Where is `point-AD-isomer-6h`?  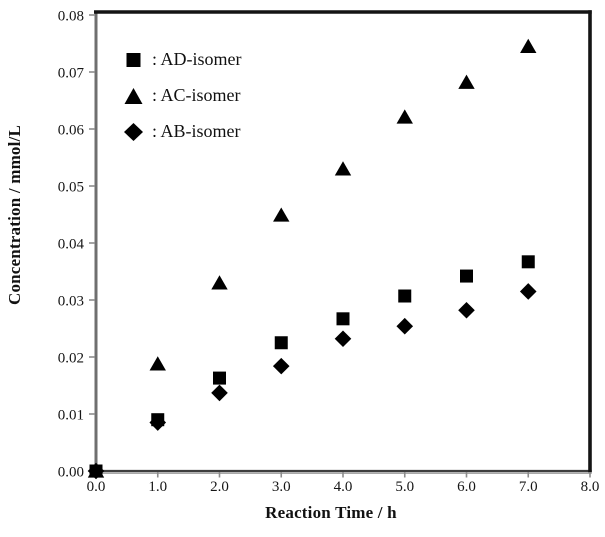 point-AD-isomer-6h is located at coordinates (466, 276).